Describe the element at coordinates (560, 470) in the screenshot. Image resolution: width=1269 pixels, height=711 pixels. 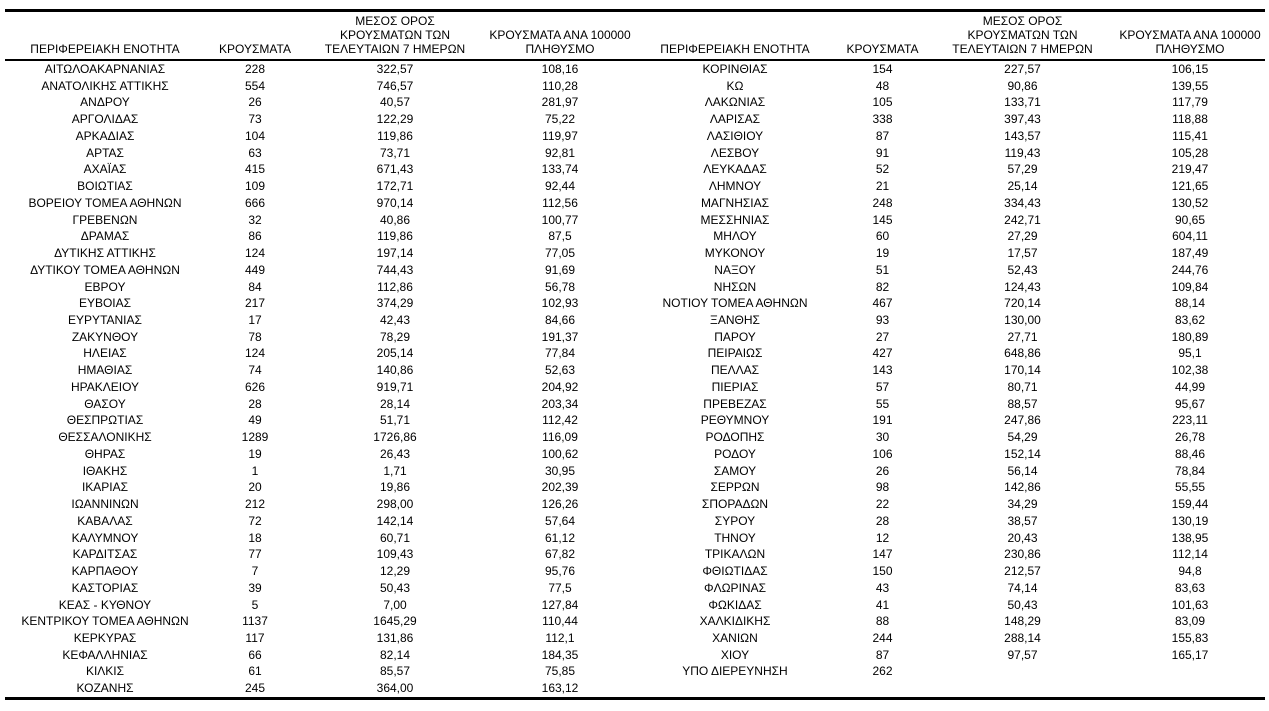
I see `left-per100k-cell: 30,95` at that location.